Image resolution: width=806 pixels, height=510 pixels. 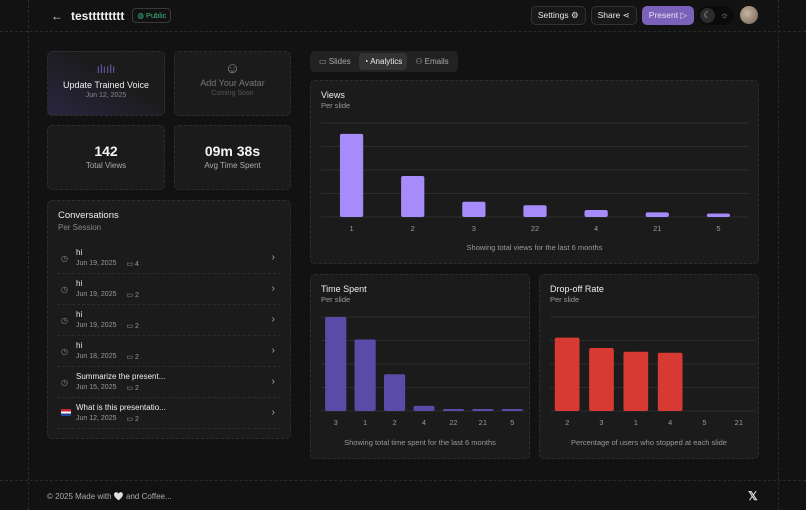 I want to click on conversation-title: hi, so click(x=79, y=345).